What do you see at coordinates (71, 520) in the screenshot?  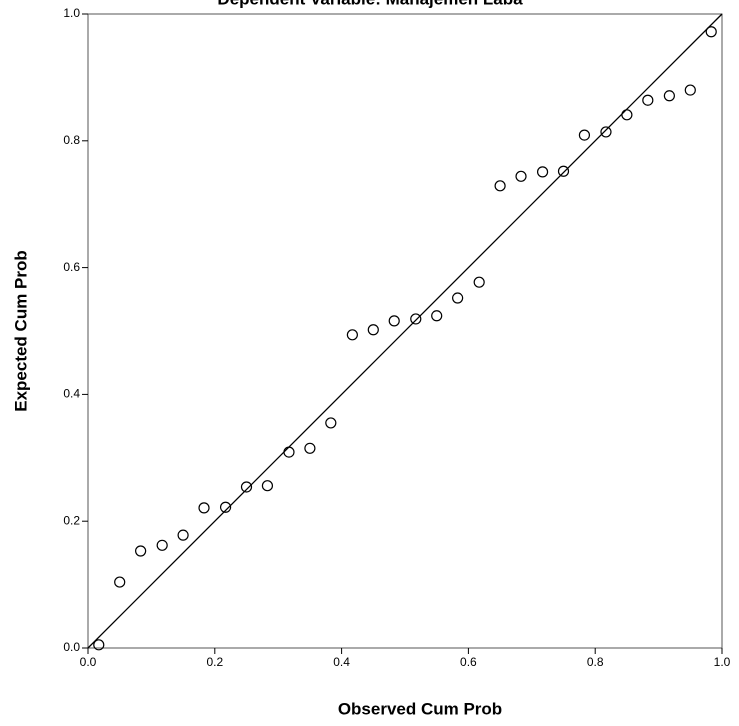 I see `y-tick-label: 0.2` at bounding box center [71, 520].